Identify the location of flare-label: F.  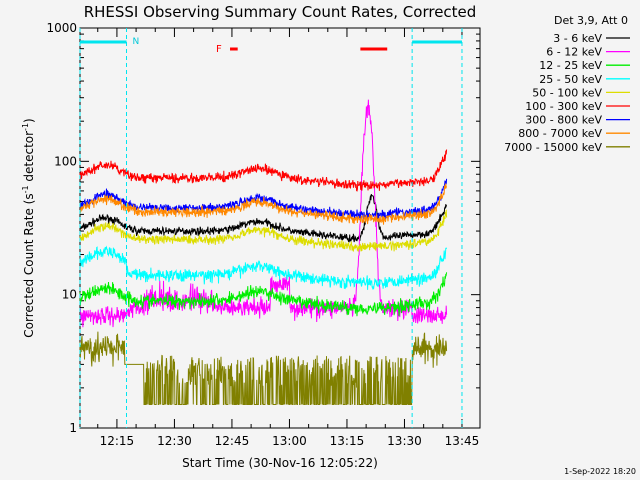
(219, 49).